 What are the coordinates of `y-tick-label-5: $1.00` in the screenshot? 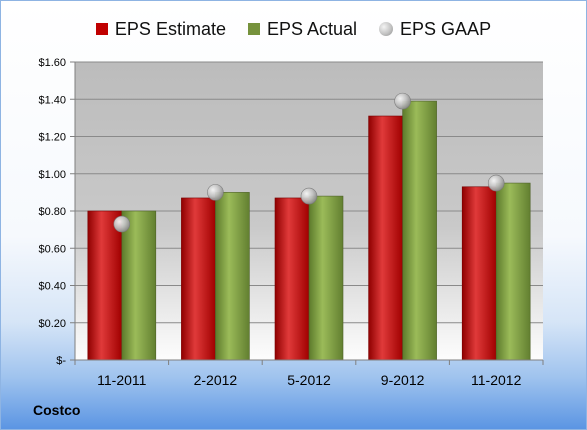 It's located at (52, 175).